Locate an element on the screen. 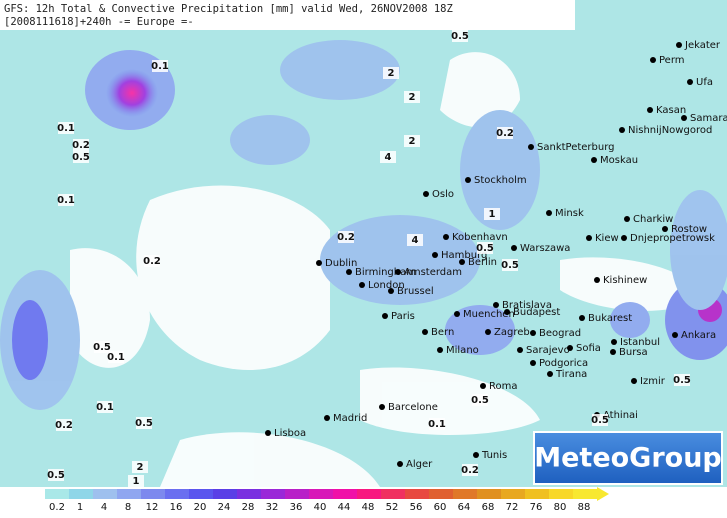 Image resolution: width=727 pixels, height=518 pixels. legend-label: 4 is located at coordinates (104, 507).